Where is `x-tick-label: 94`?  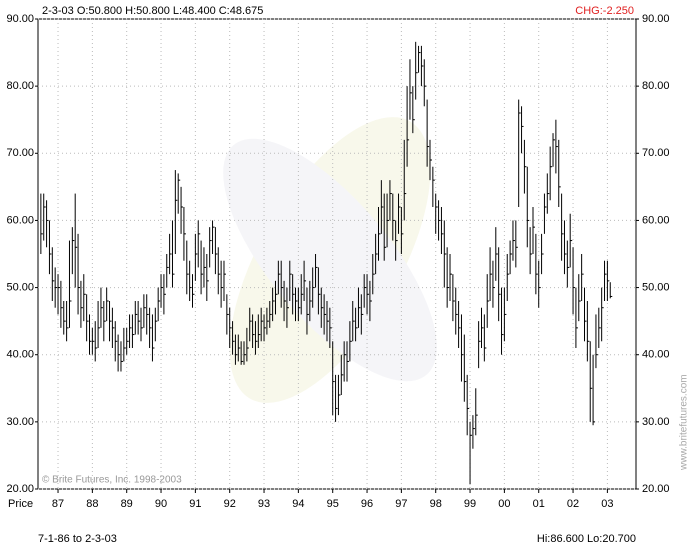 x-tick-label: 94 is located at coordinates (298, 504).